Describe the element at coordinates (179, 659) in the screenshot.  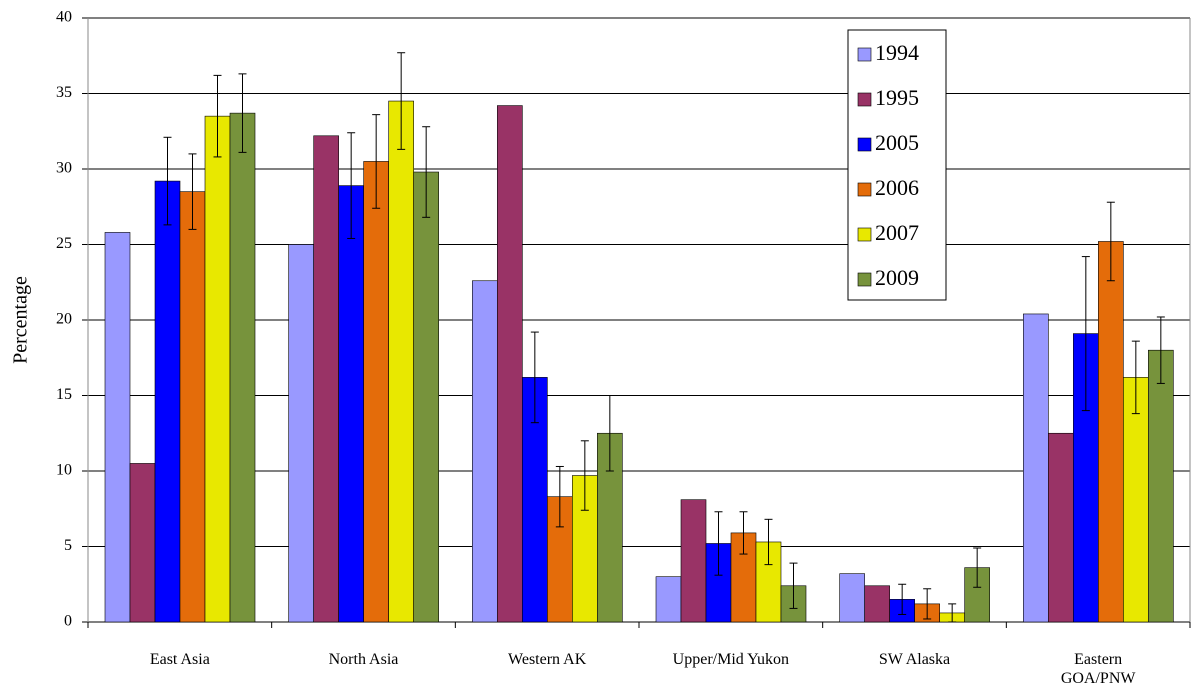
I see `x-tick-label: East Asia` at that location.